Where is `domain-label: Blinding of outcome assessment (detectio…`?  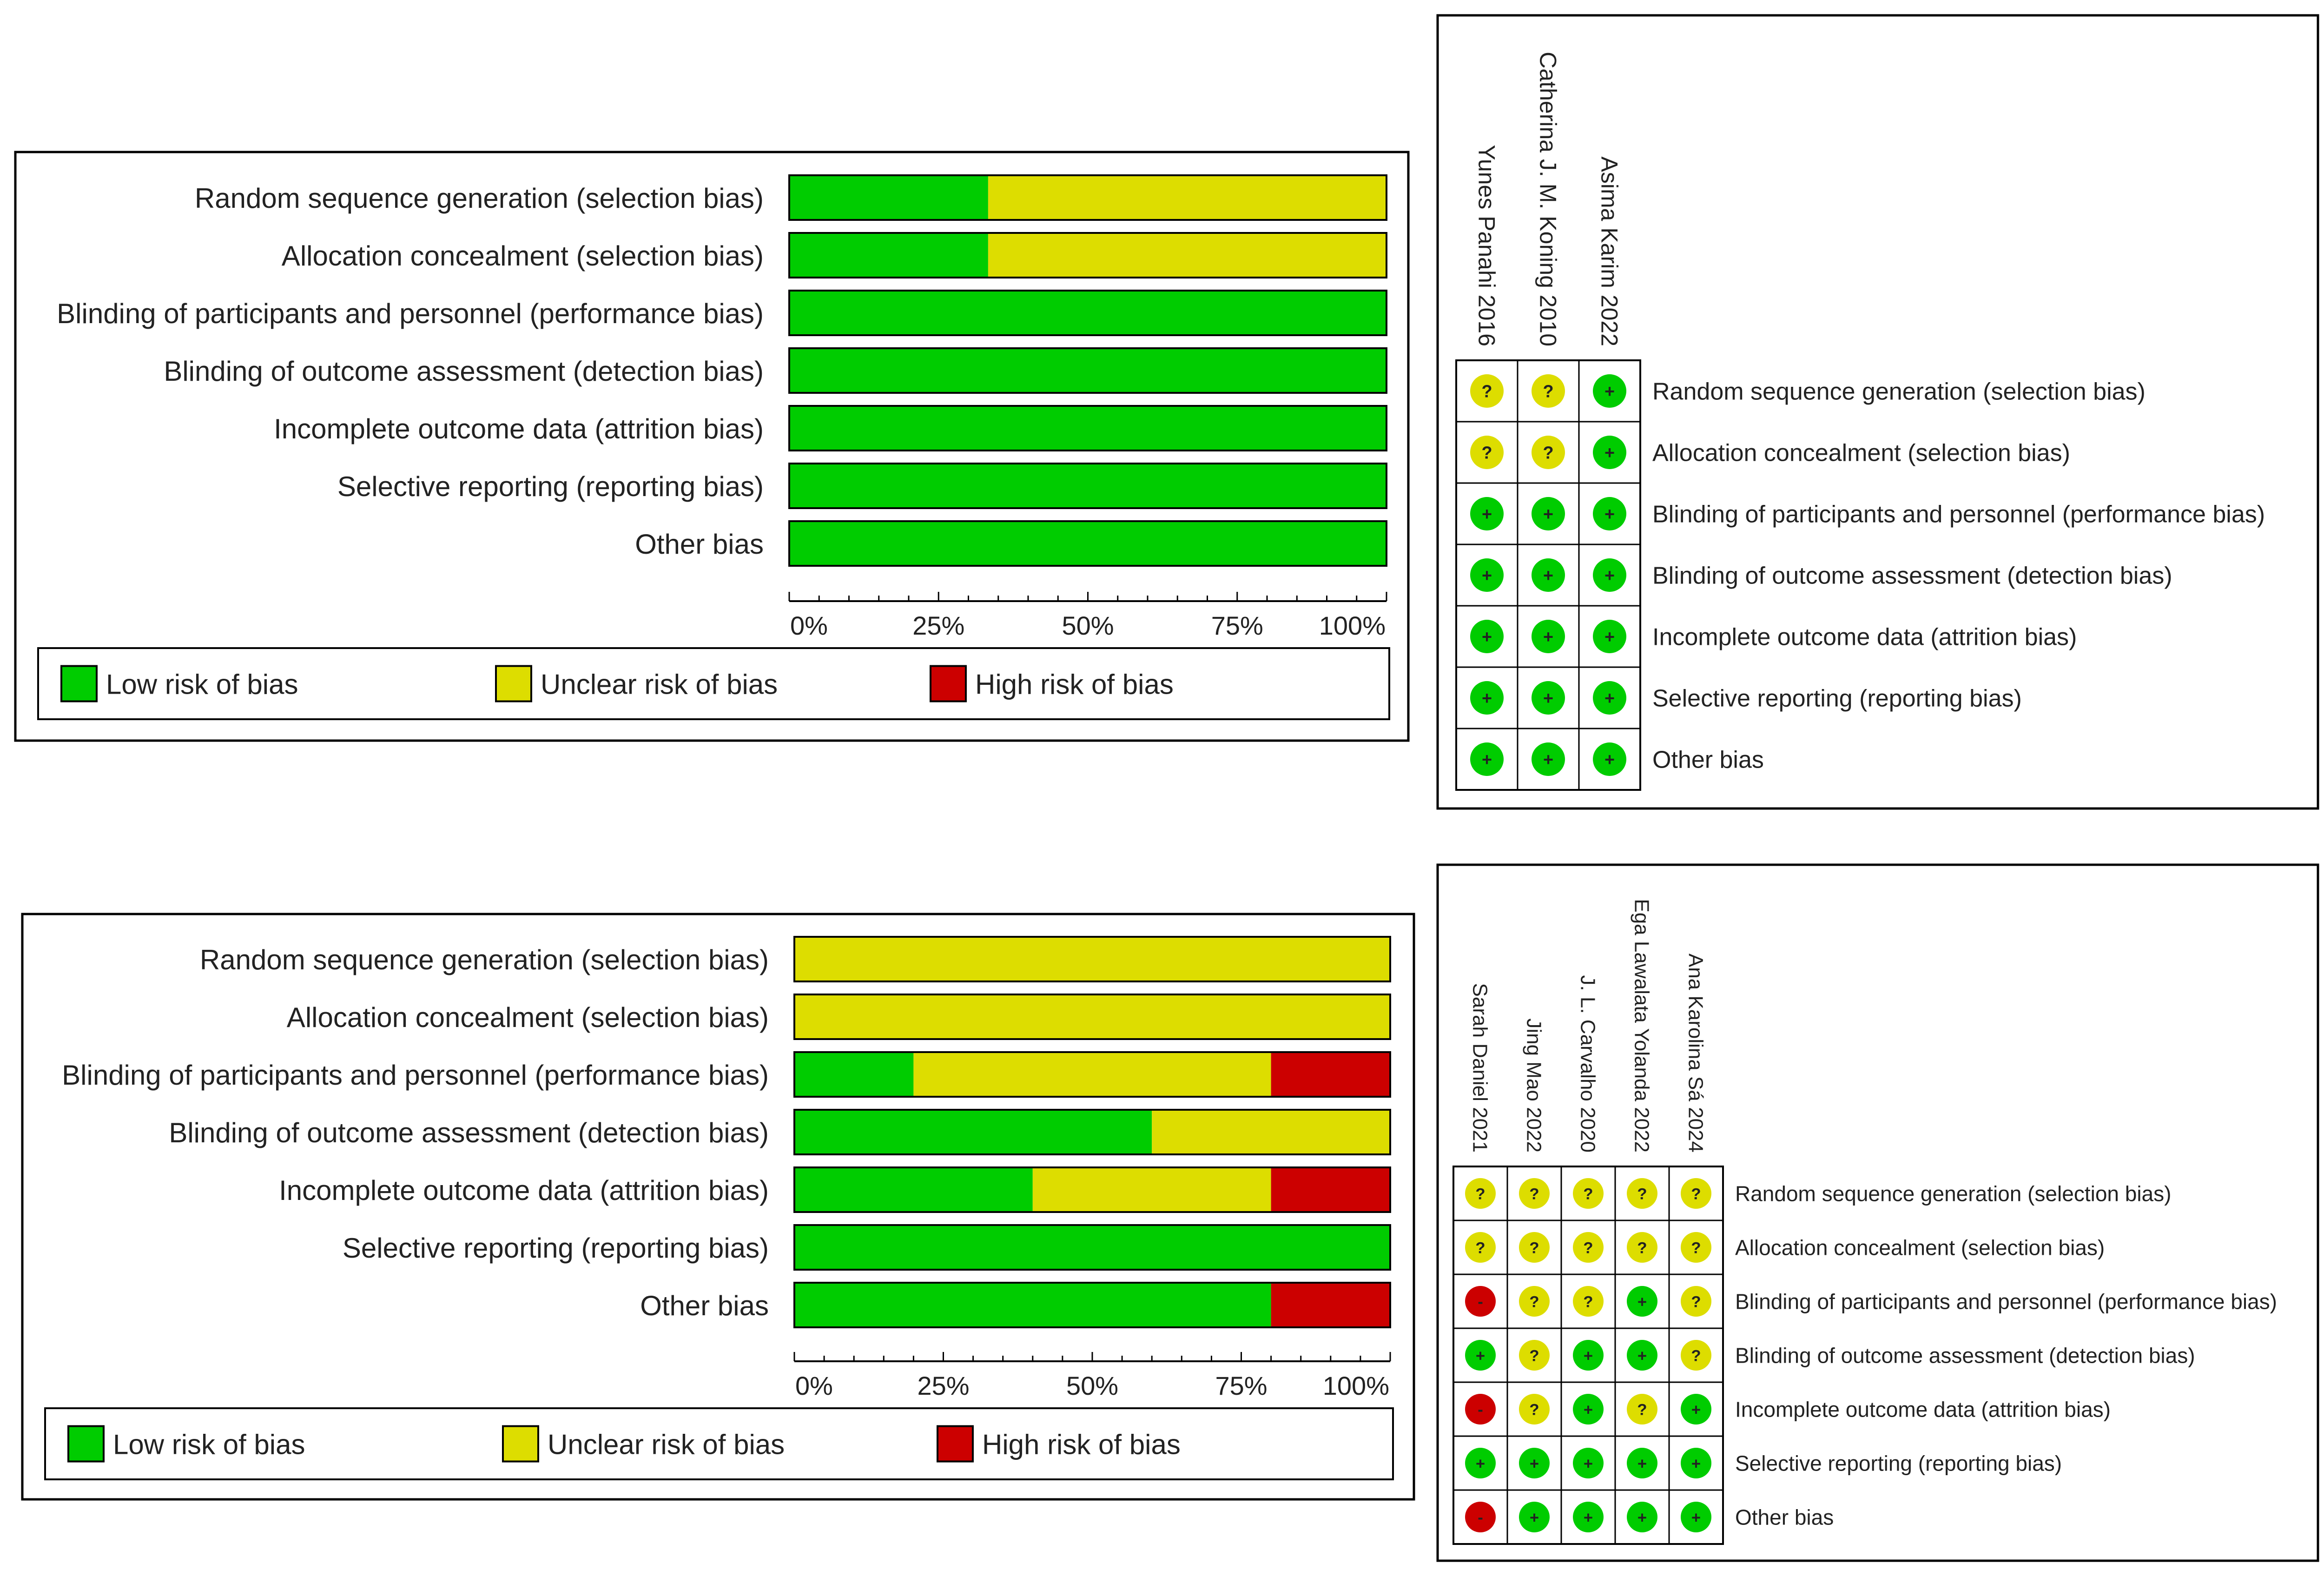 domain-label: Blinding of outcome assessment (detectio… is located at coordinates (1912, 576).